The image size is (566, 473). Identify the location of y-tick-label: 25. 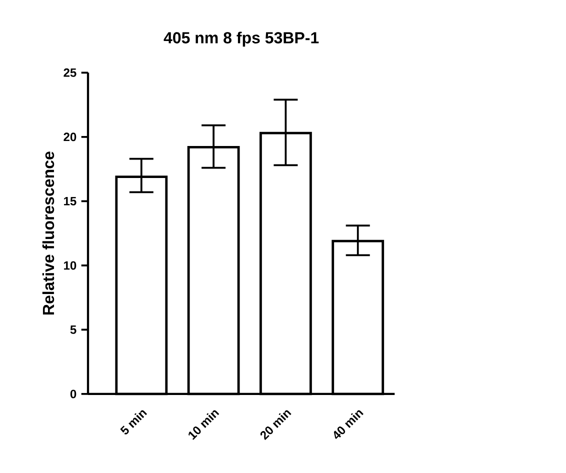
(70, 72).